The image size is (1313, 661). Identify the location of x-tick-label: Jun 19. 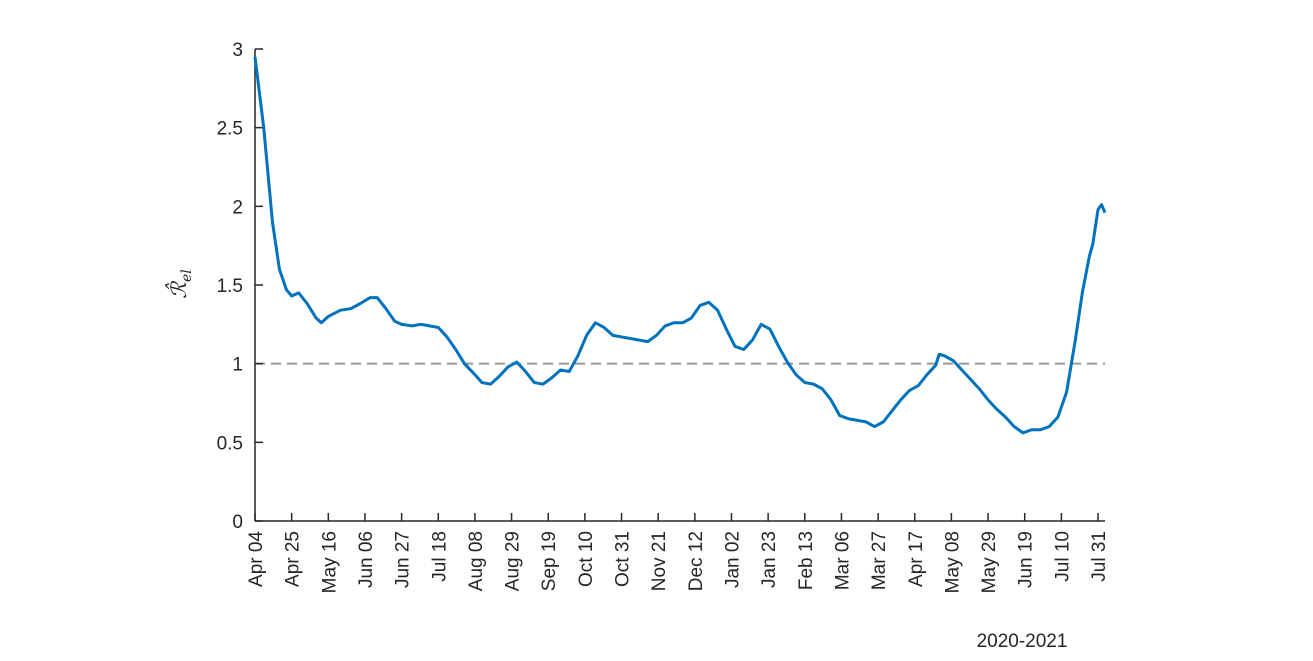
(1026, 559).